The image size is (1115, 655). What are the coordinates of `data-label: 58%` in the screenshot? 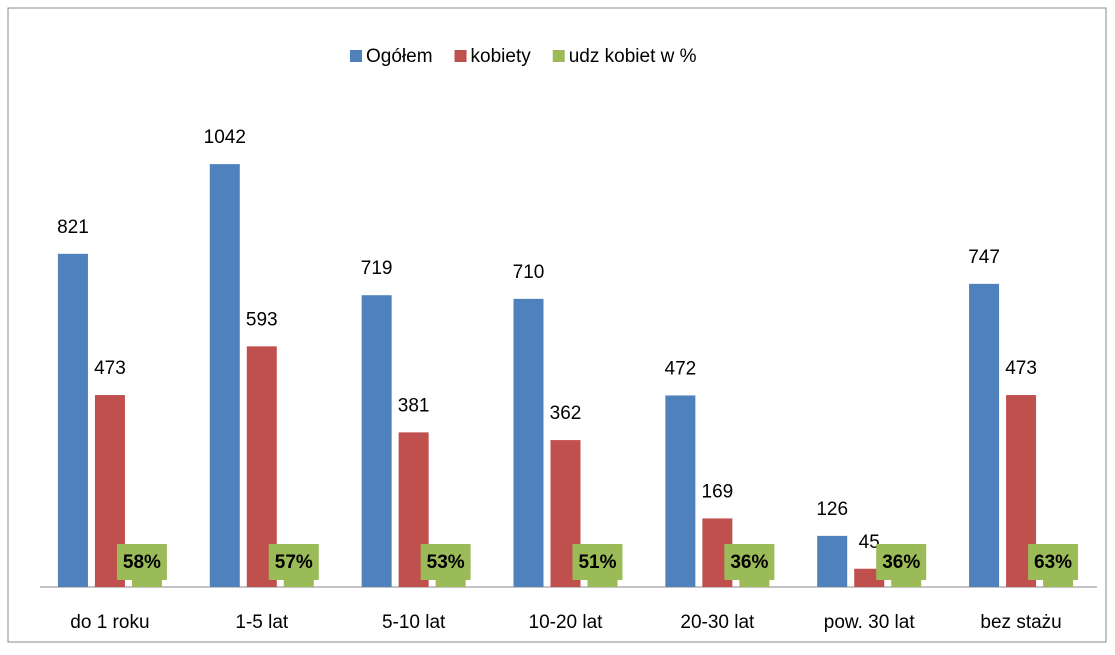 It's located at (142, 562).